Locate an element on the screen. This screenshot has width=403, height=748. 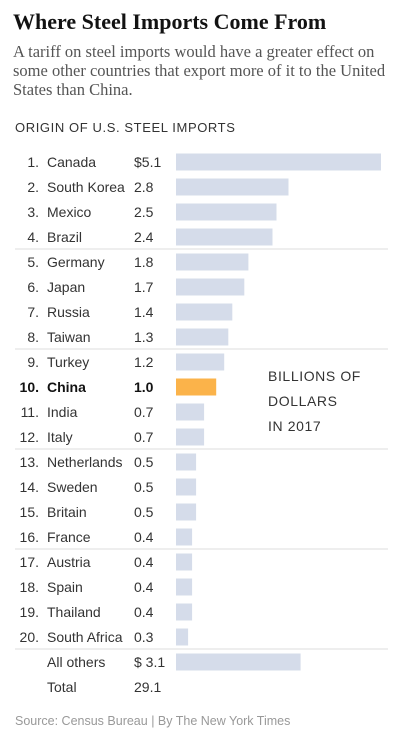
row-taiwan: 8. Taiwan 1.3 is located at coordinates (128, 337).